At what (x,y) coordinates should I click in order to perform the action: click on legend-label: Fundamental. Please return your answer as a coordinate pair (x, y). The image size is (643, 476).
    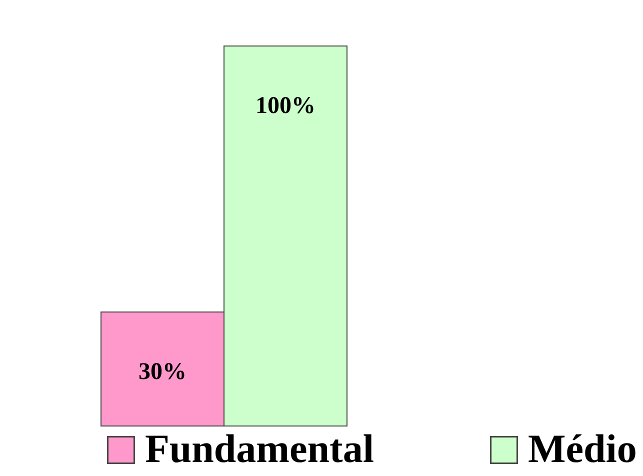
    Looking at the image, I should click on (259, 448).